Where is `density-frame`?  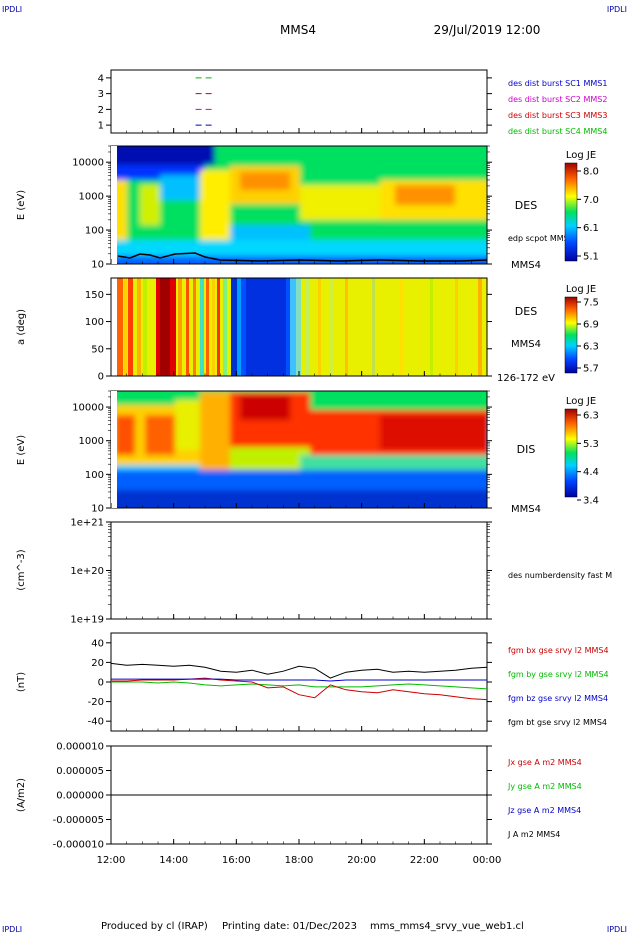
density-frame is located at coordinates (299, 570).